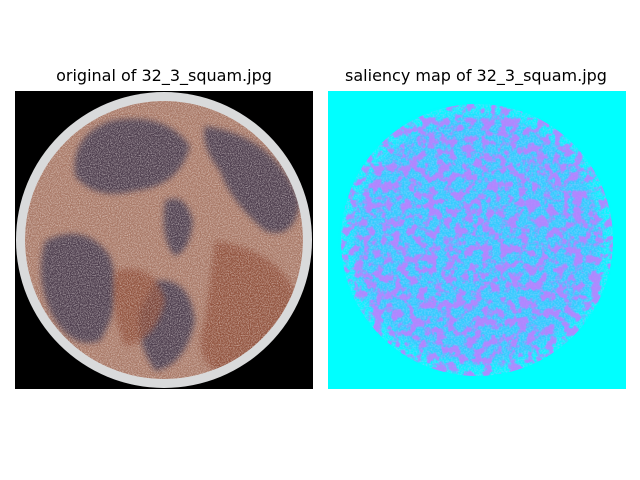  I want to click on original-title: original of 32_3_squam.jpg, so click(164, 75).